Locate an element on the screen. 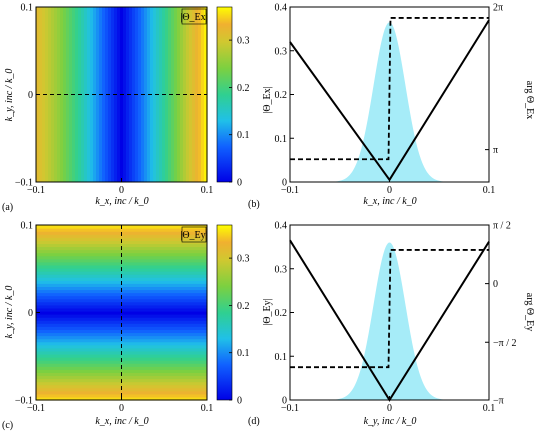  panel-label-d: (d) is located at coordinates (254, 421).